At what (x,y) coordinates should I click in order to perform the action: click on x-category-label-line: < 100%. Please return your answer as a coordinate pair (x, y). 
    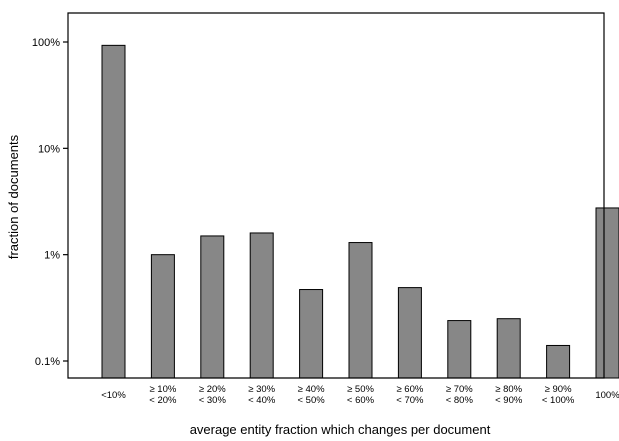
    Looking at the image, I should click on (558, 400).